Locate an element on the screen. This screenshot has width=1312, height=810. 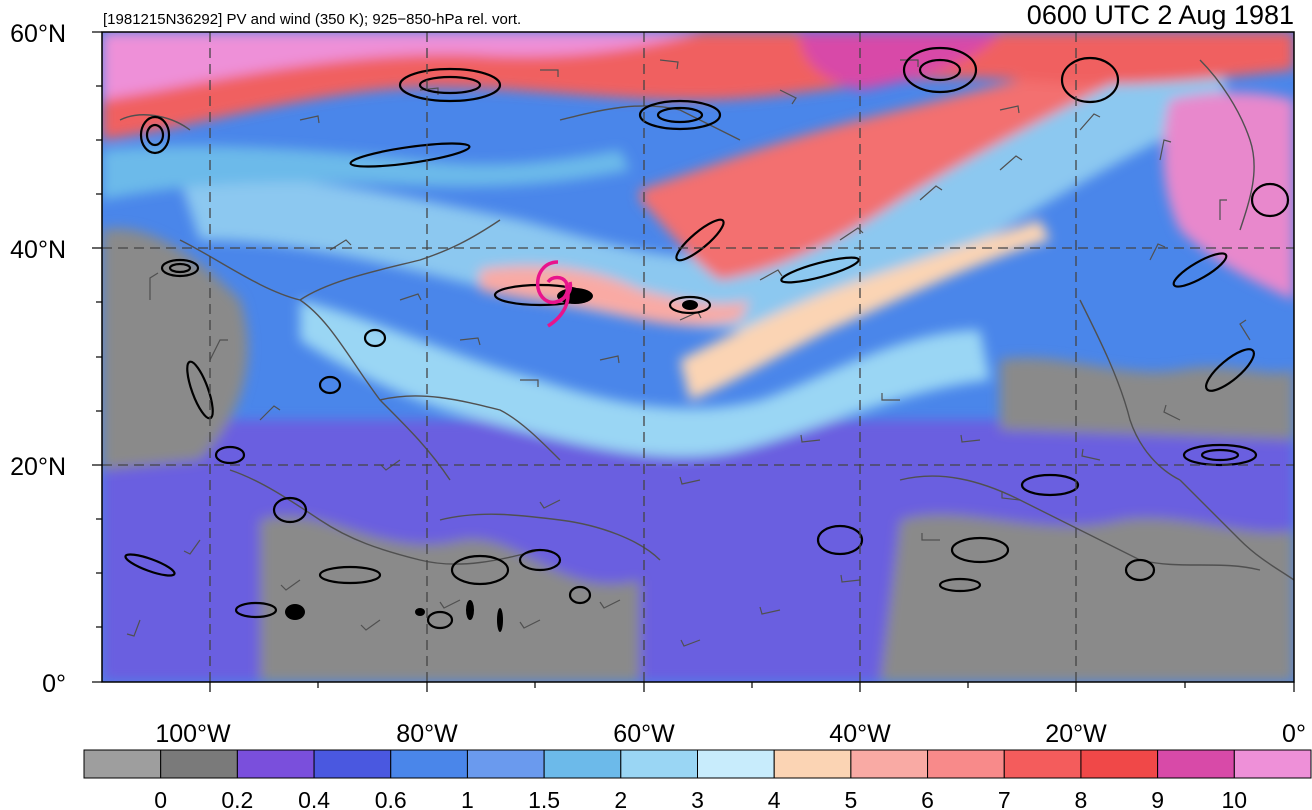
lat-label: 0° is located at coordinates (54, 684).